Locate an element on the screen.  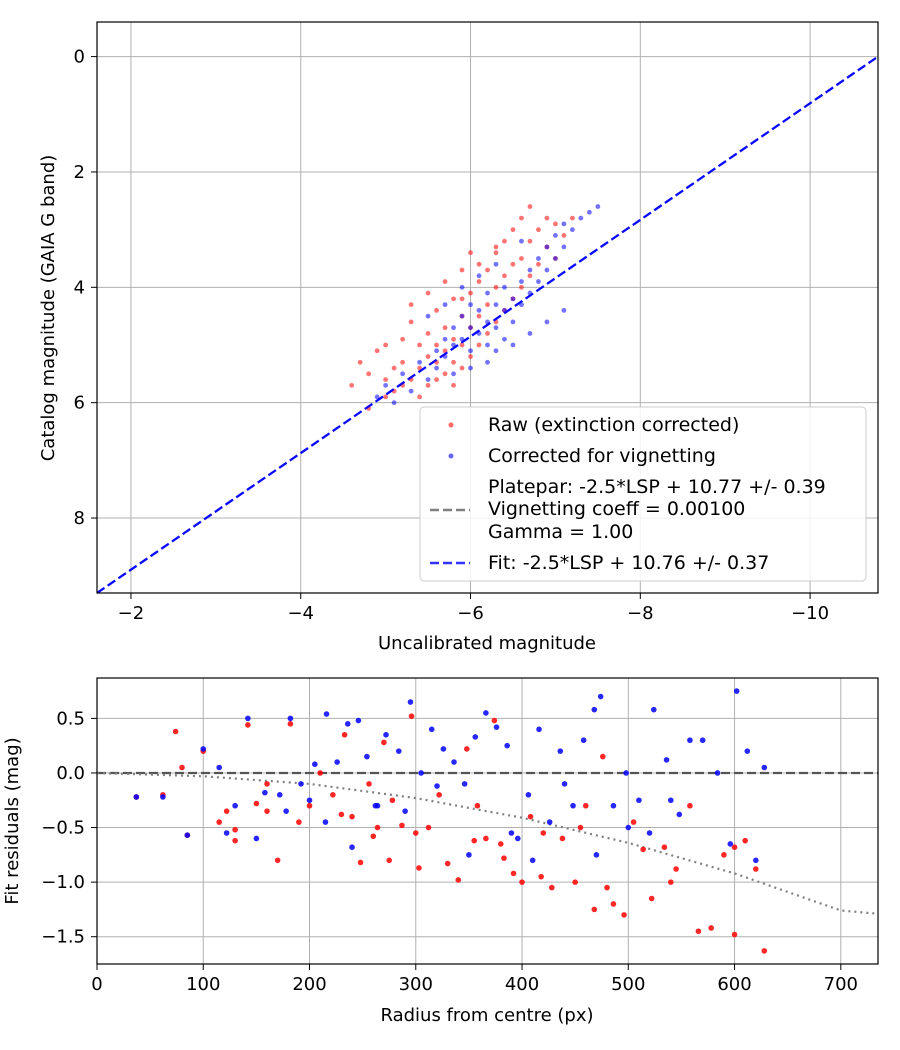
y-tick-label: −1.0 is located at coordinates (63, 882).